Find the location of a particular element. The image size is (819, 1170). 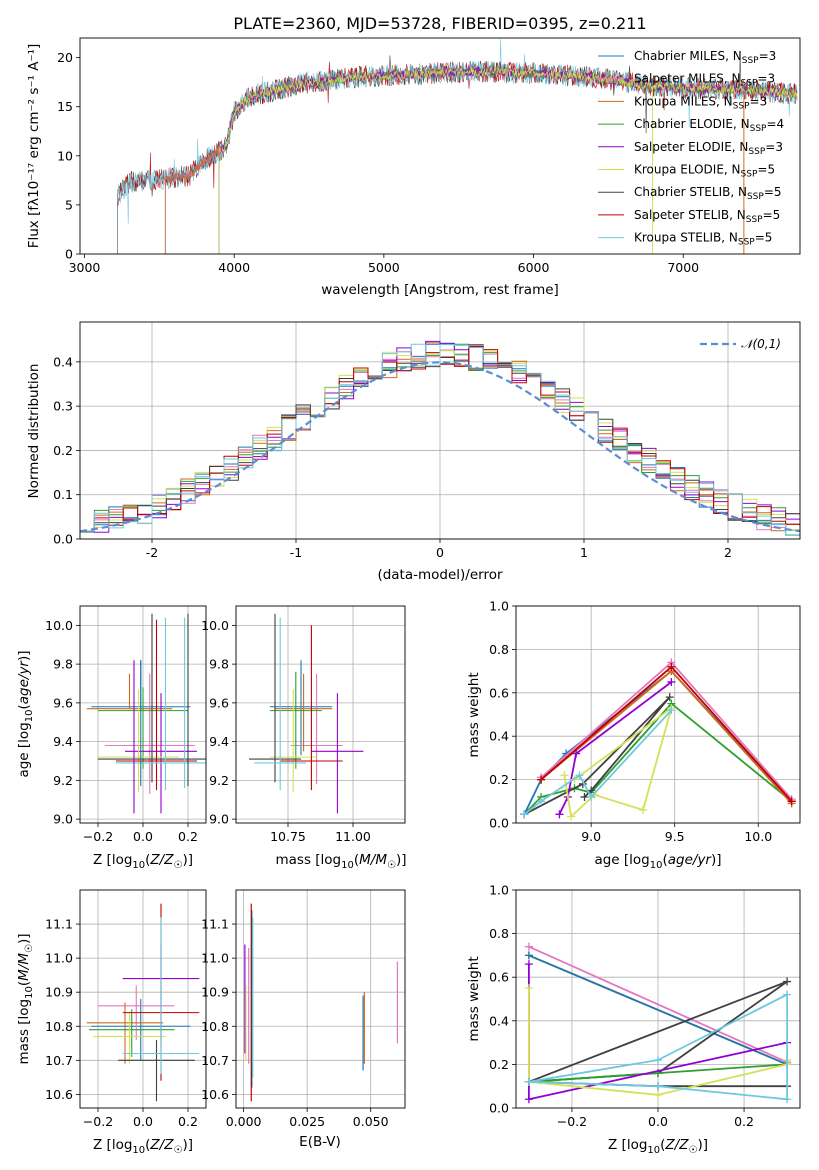

massweight-vs-age-ytick-label: 1.0 is located at coordinates (499, 606).